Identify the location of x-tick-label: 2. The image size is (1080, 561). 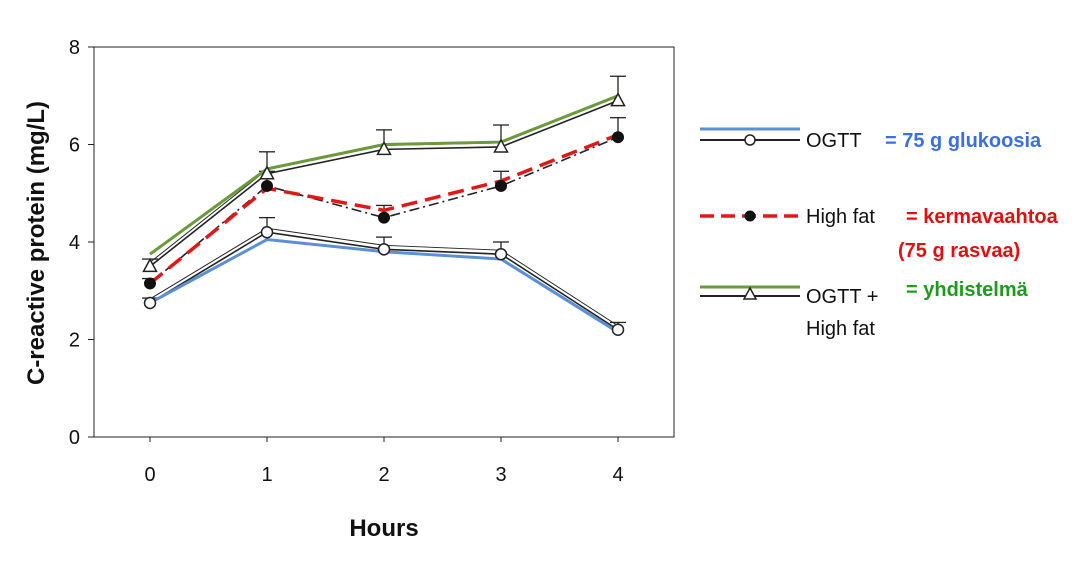
(383, 475).